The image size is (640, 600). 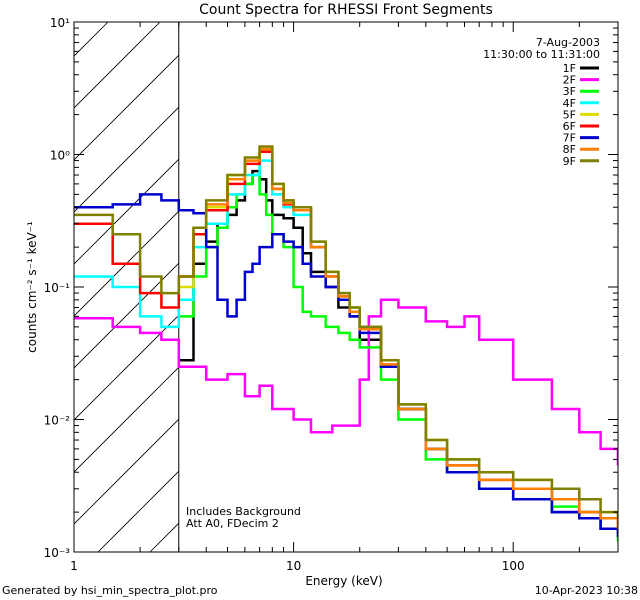 What do you see at coordinates (586, 590) in the screenshot?
I see `footer-timestamp: 10-Apr-2023 10:38` at bounding box center [586, 590].